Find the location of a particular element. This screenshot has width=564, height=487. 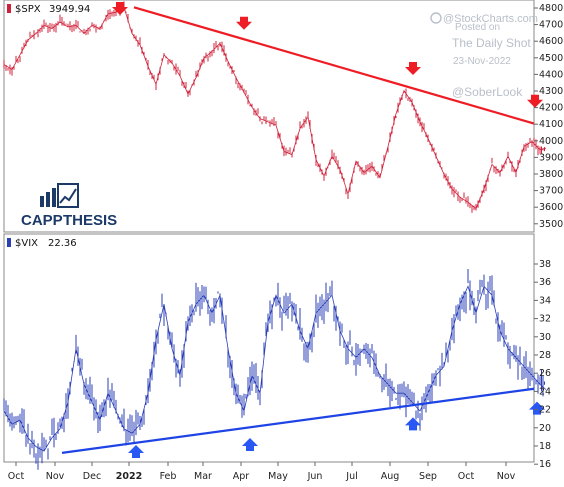

capp-thesis-logo: CAPP THESIS is located at coordinates (69, 206).